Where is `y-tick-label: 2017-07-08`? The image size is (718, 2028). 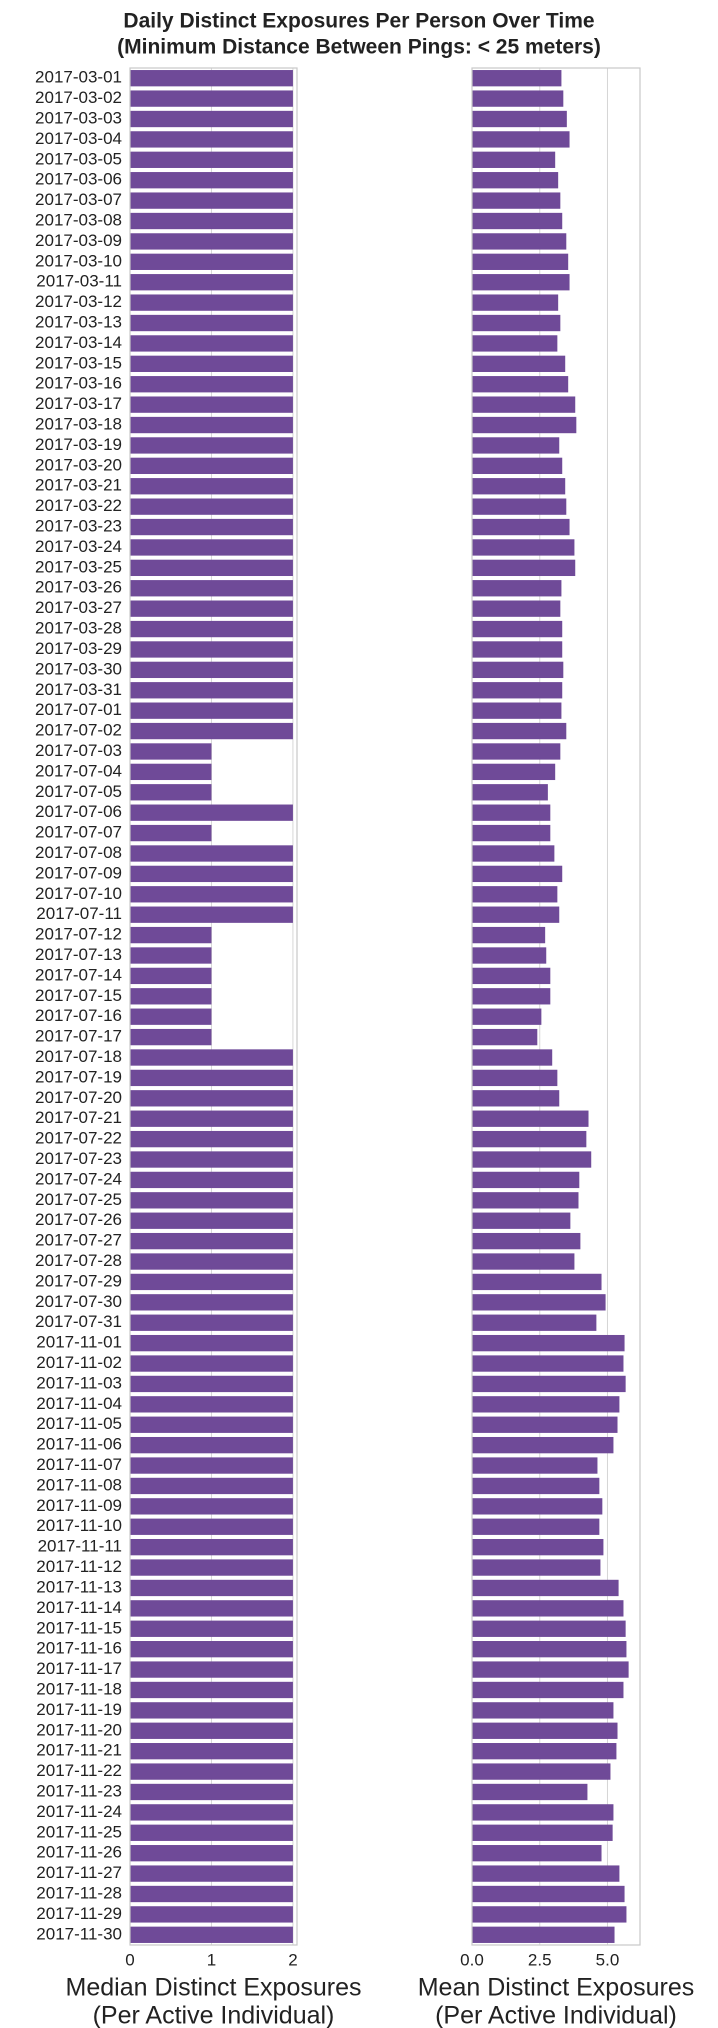 y-tick-label: 2017-07-08 is located at coordinates (78, 852).